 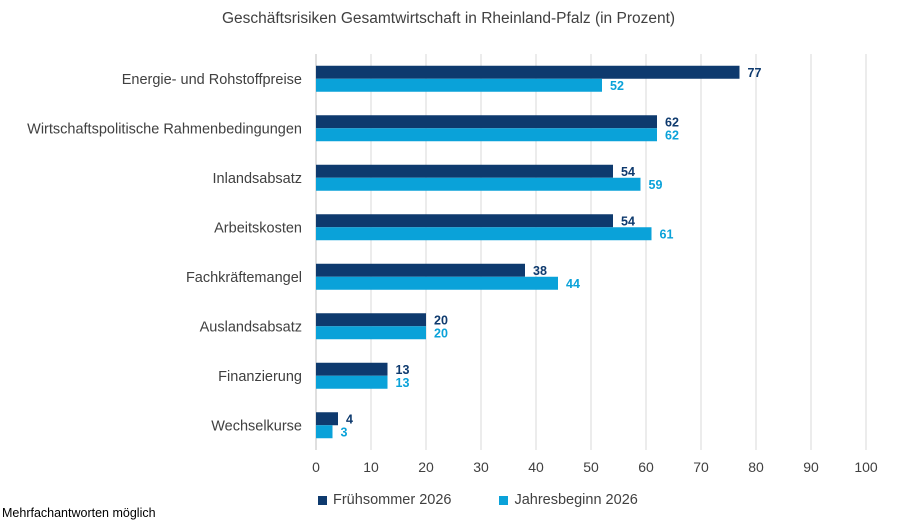 What do you see at coordinates (811, 467) in the screenshot?
I see `x-tick-label: 90` at bounding box center [811, 467].